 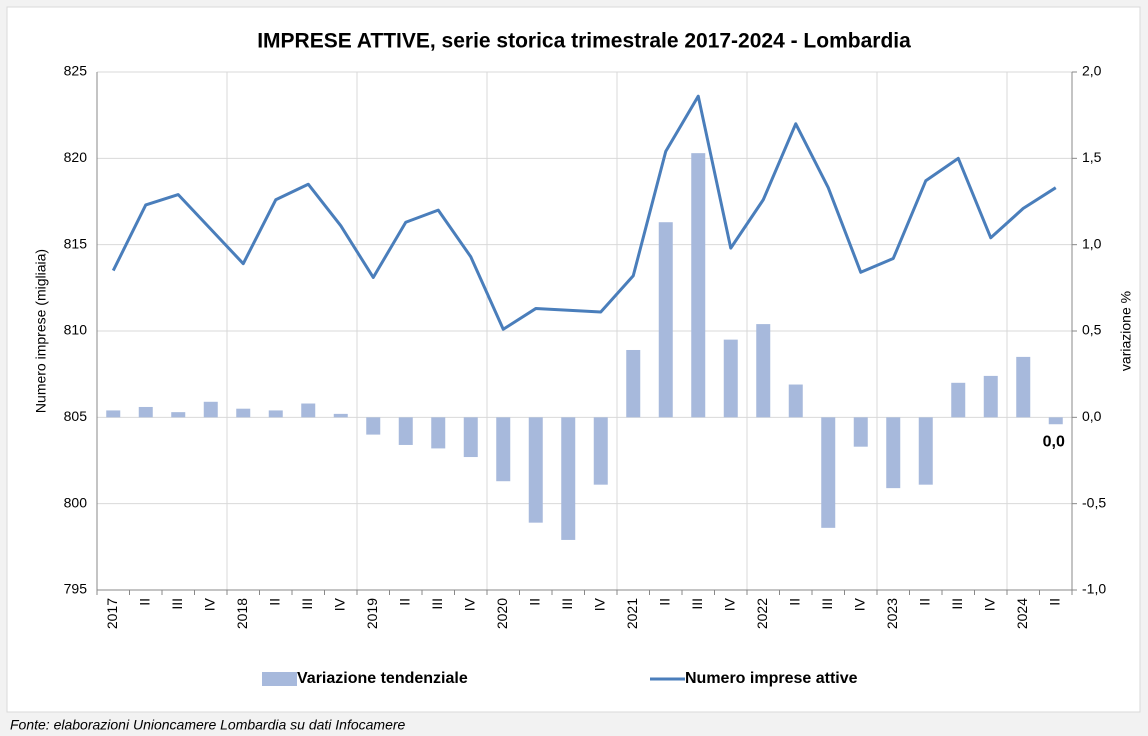 What do you see at coordinates (112, 613) in the screenshot?
I see `x-tick-label: 2017` at bounding box center [112, 613].